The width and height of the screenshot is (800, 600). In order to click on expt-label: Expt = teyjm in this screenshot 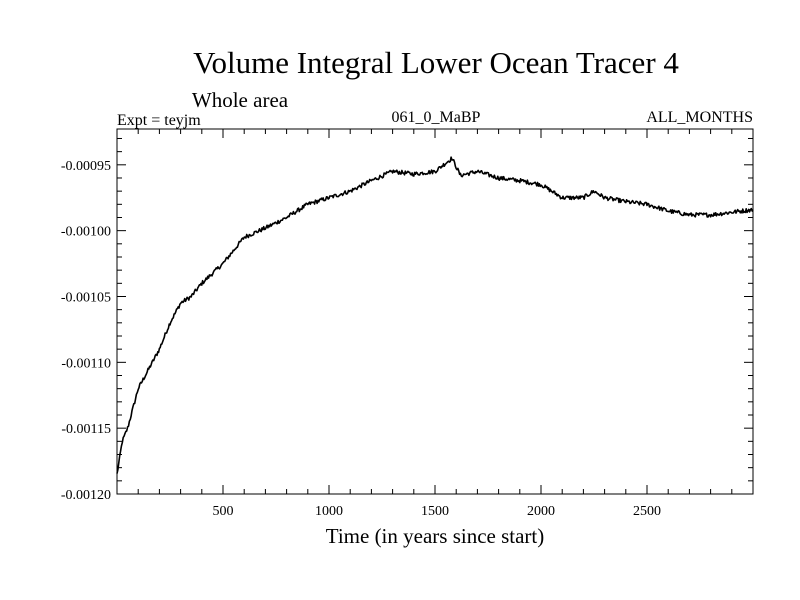, I will do `click(159, 120)`.